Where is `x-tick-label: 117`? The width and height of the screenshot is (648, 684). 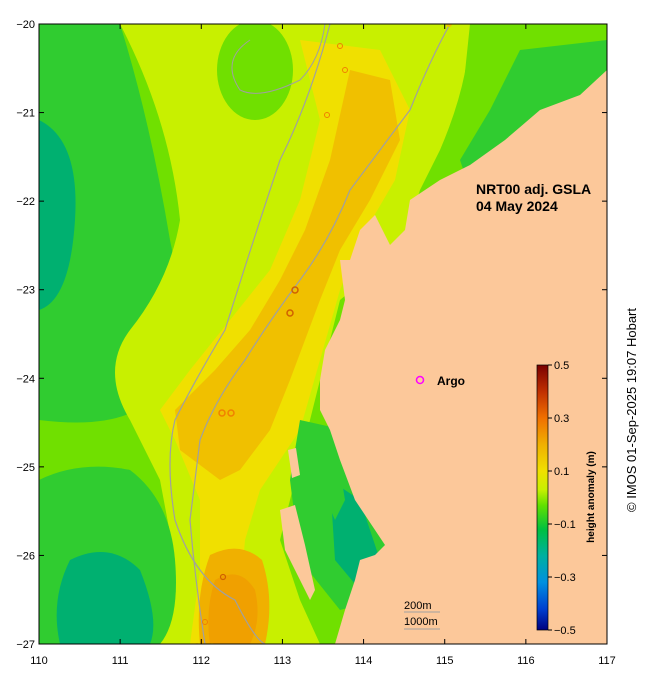
x-tick-label: 117 is located at coordinates (607, 661).